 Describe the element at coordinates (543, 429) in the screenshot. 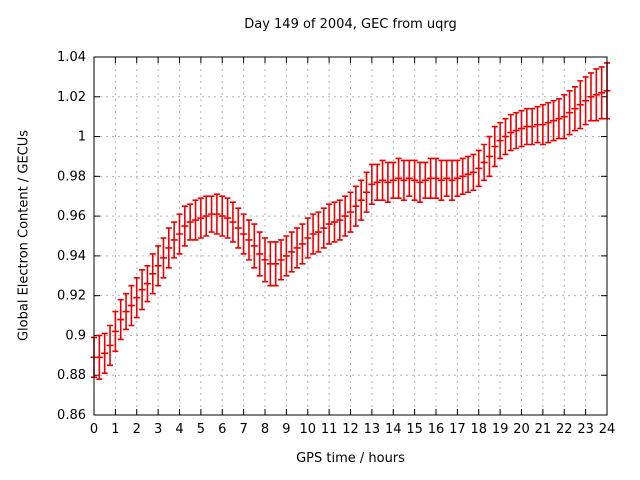

I see `x-tick-label: 21` at that location.